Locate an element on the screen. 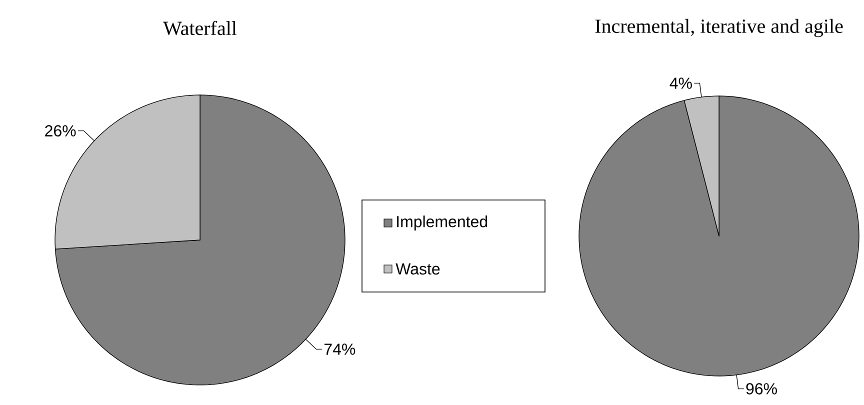 The width and height of the screenshot is (864, 405). data-label: 4% is located at coordinates (681, 83).